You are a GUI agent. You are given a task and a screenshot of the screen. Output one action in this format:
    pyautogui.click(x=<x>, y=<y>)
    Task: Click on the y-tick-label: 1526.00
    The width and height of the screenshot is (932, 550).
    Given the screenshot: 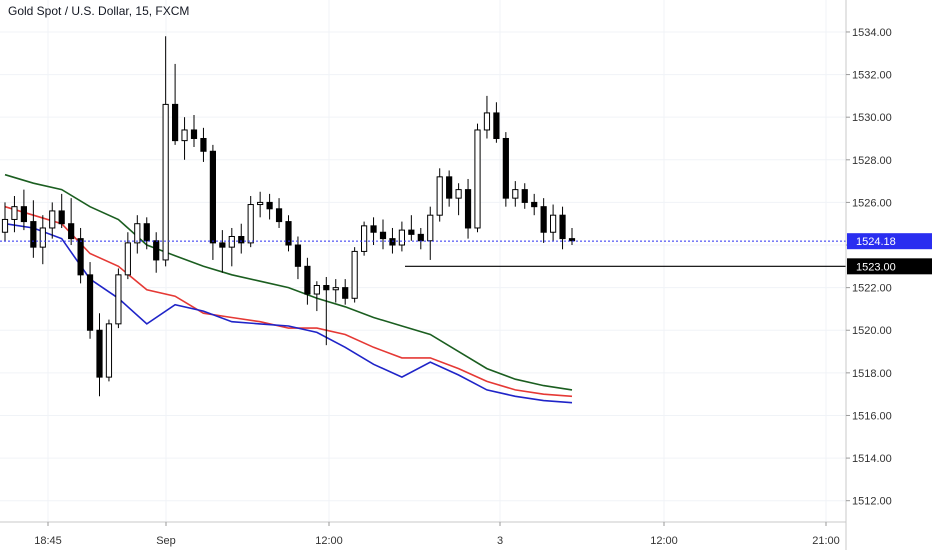 What is the action you would take?
    pyautogui.click(x=872, y=203)
    